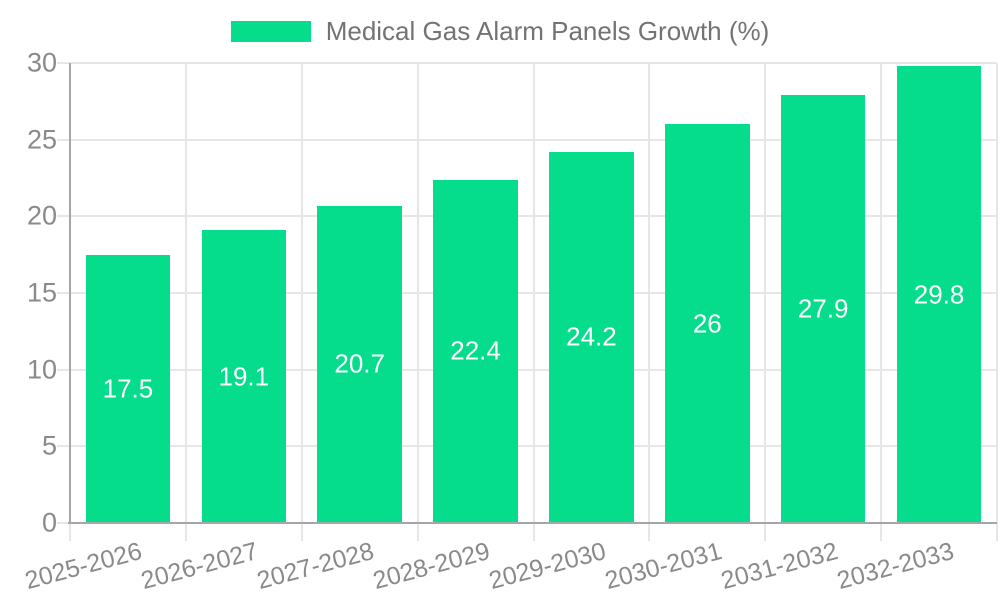 The height and width of the screenshot is (600, 1000). I want to click on chart-legend: Medical Gas Alarm Panels Growth (%), so click(500, 31).